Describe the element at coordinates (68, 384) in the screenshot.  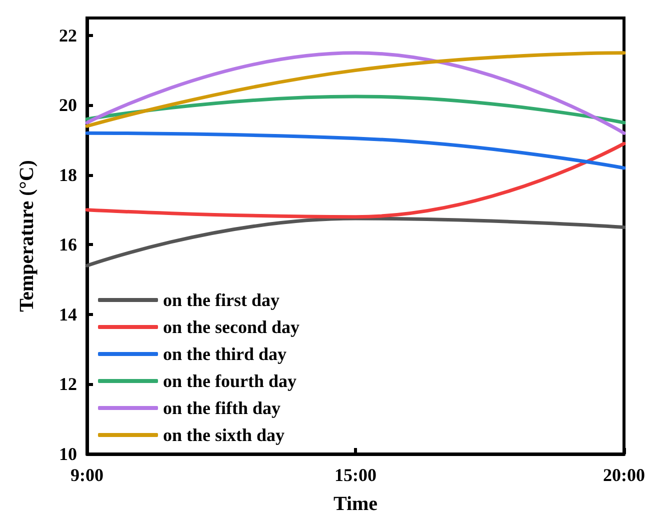
I see `y-tick-label: 12` at that location.